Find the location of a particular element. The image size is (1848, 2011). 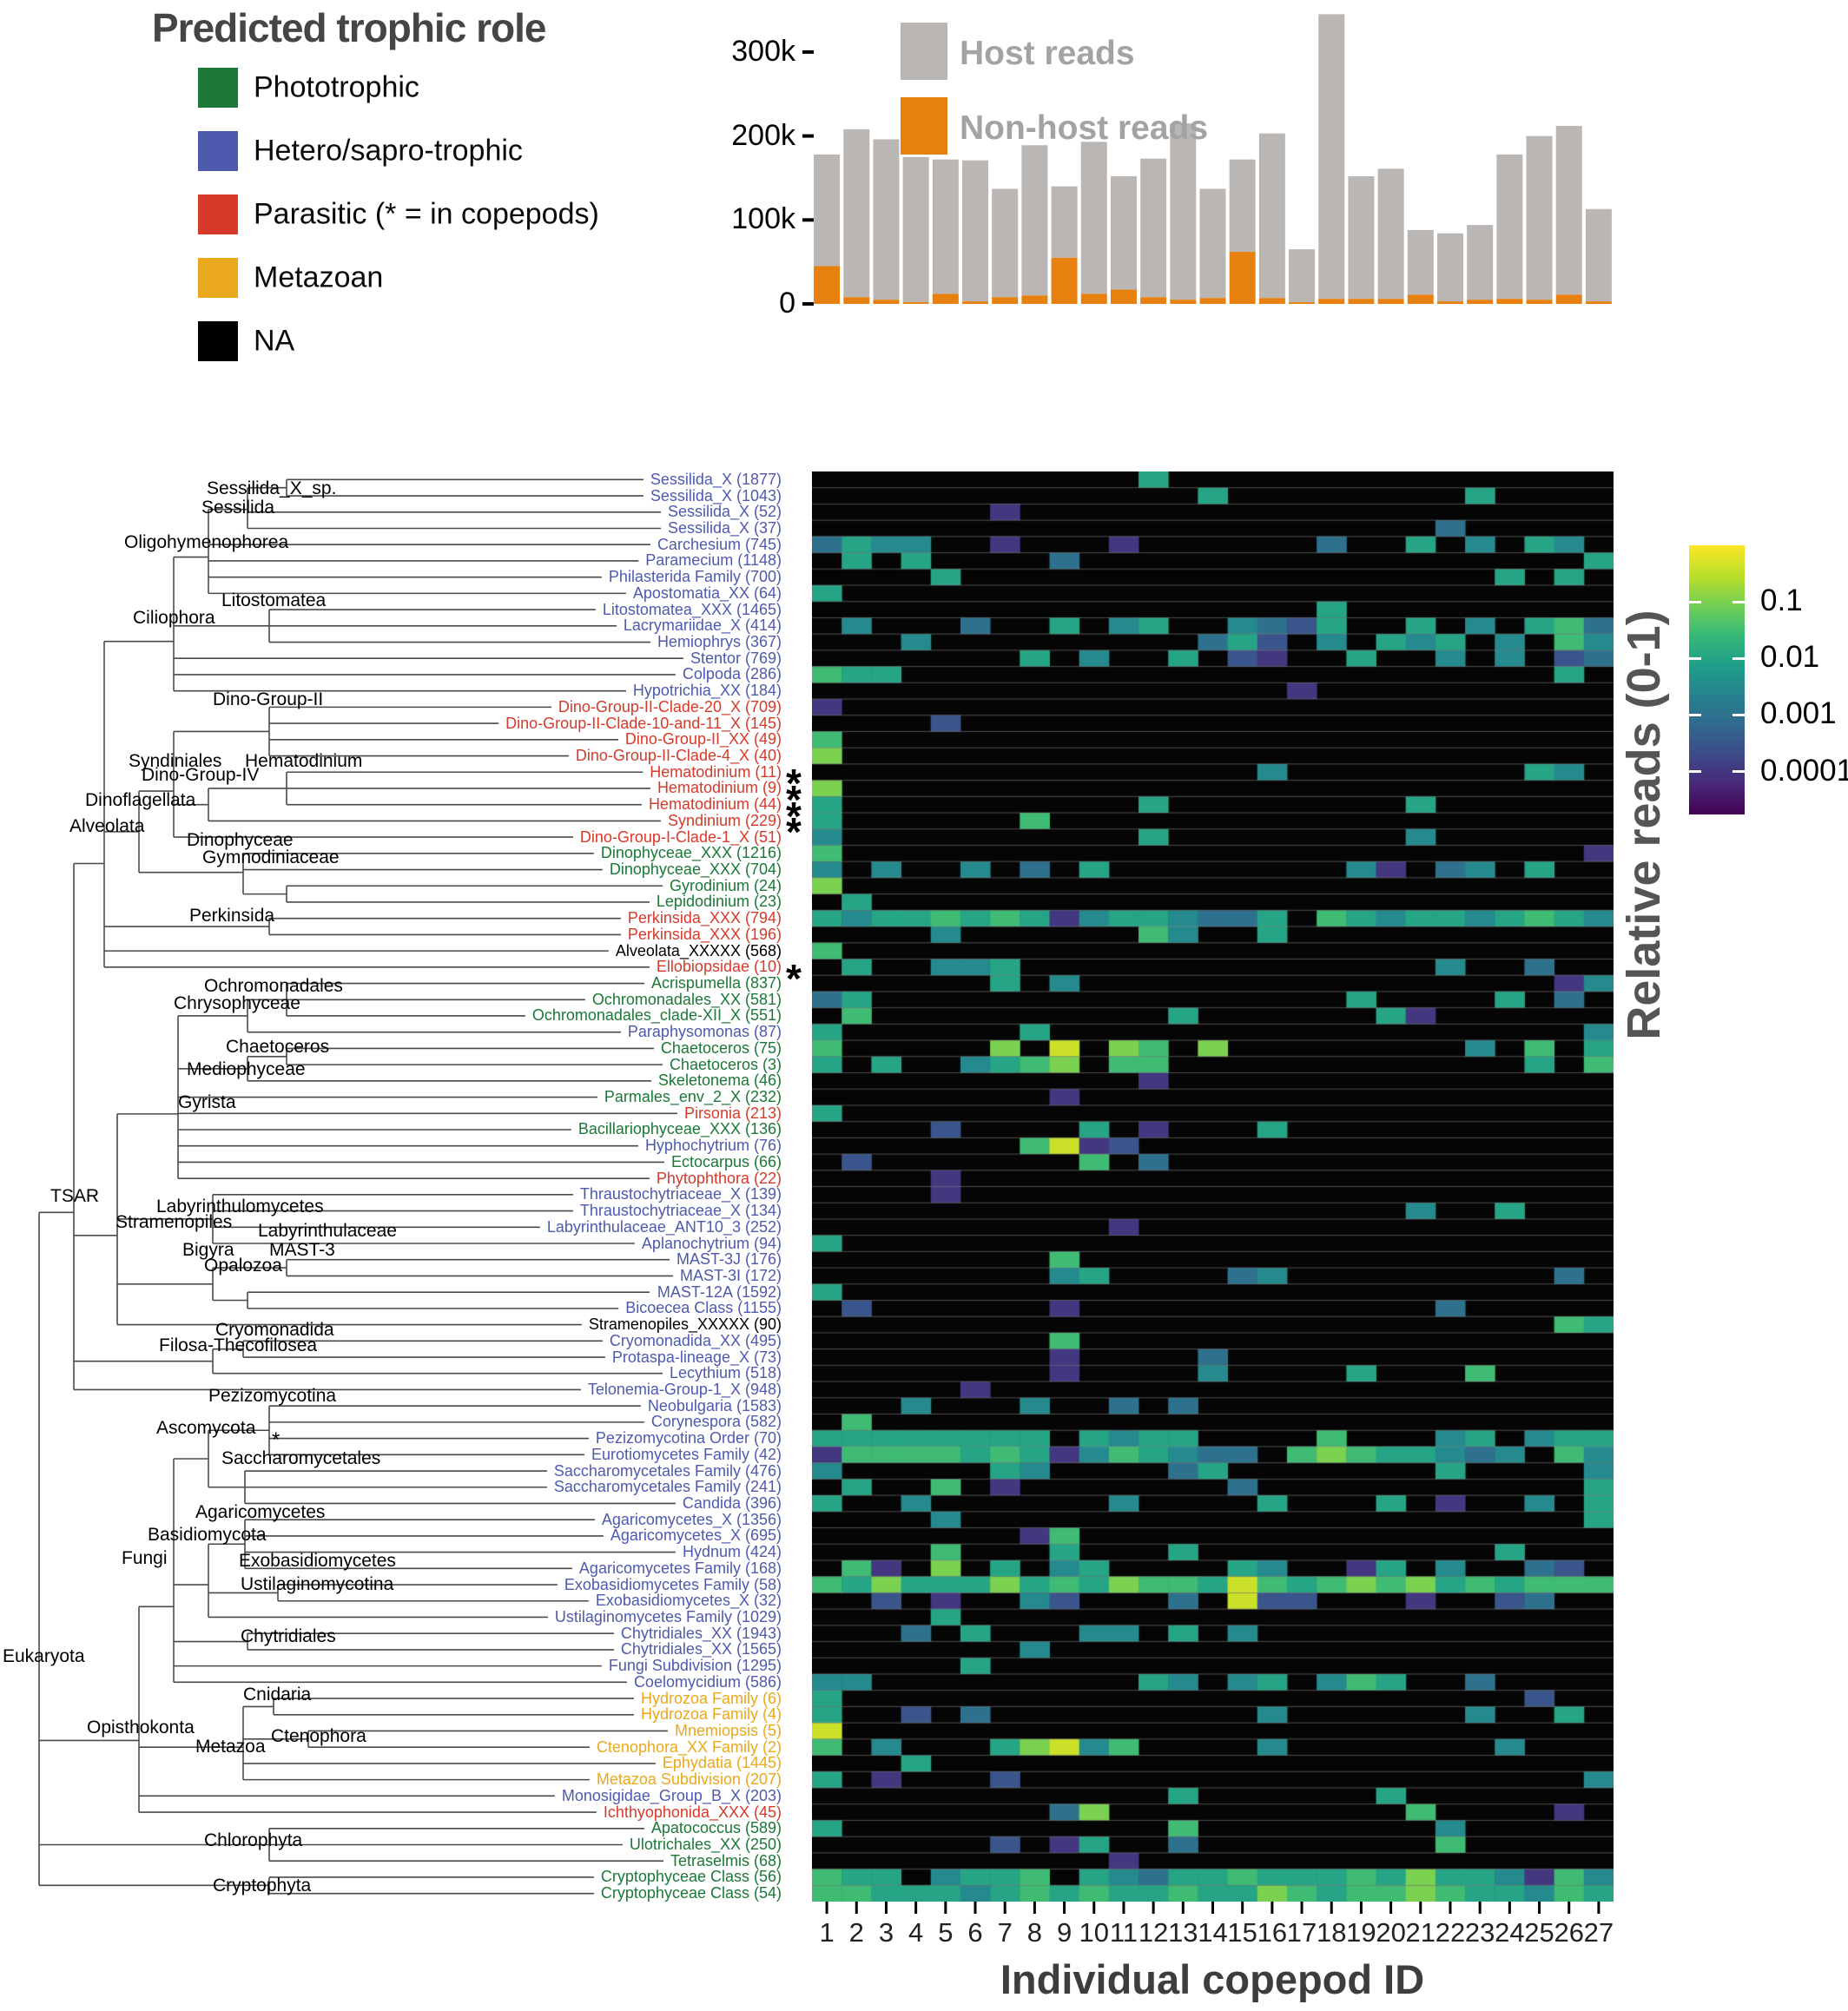

trophic-label: Phototrophic is located at coordinates (336, 87).